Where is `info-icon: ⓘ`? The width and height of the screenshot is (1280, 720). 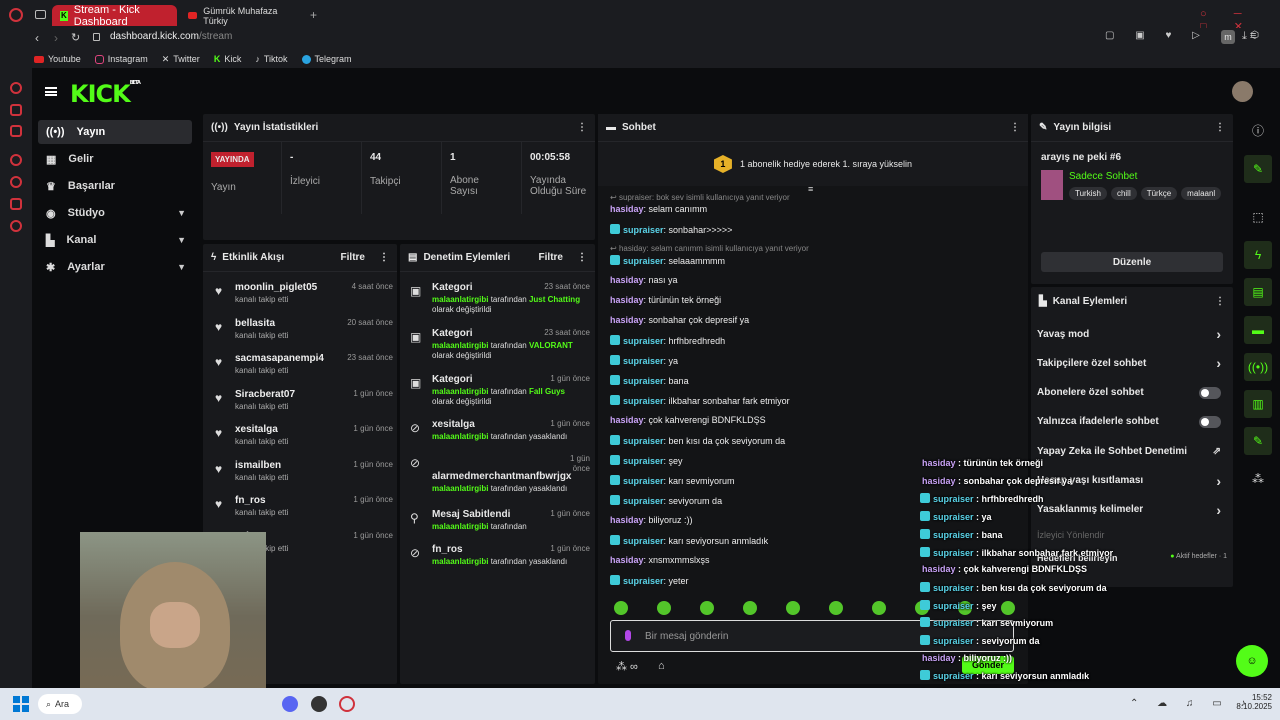
info-icon: ⓘ is located at coordinates (1257, 130).